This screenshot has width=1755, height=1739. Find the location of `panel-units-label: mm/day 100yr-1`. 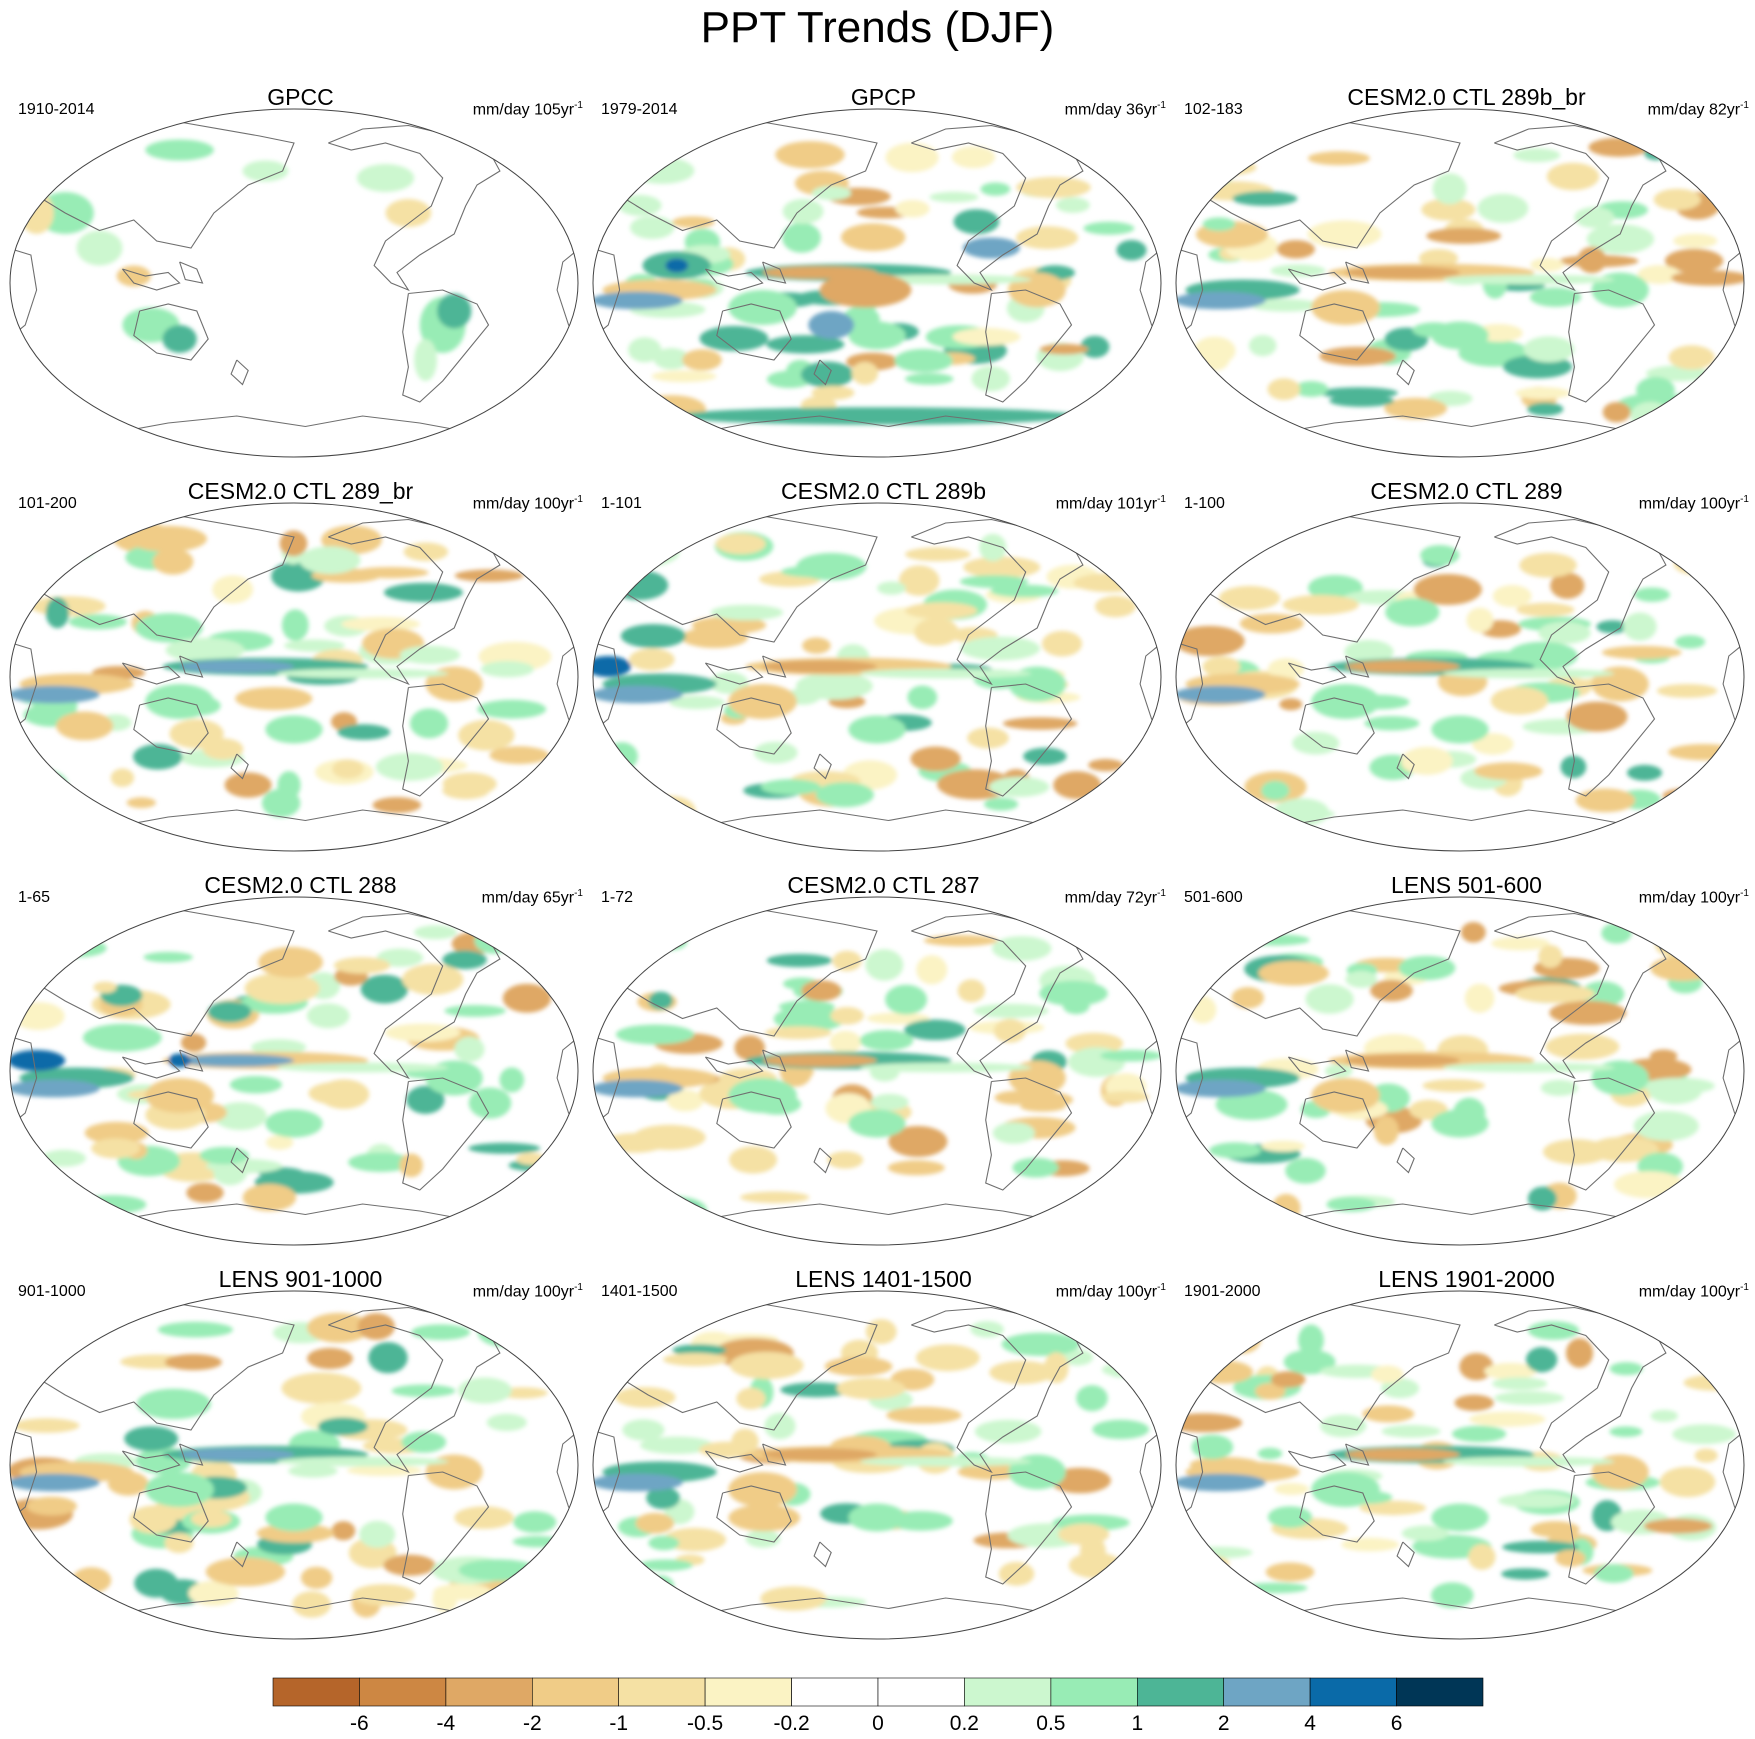

panel-units-label: mm/day 100yr-1 is located at coordinates (1111, 1290).